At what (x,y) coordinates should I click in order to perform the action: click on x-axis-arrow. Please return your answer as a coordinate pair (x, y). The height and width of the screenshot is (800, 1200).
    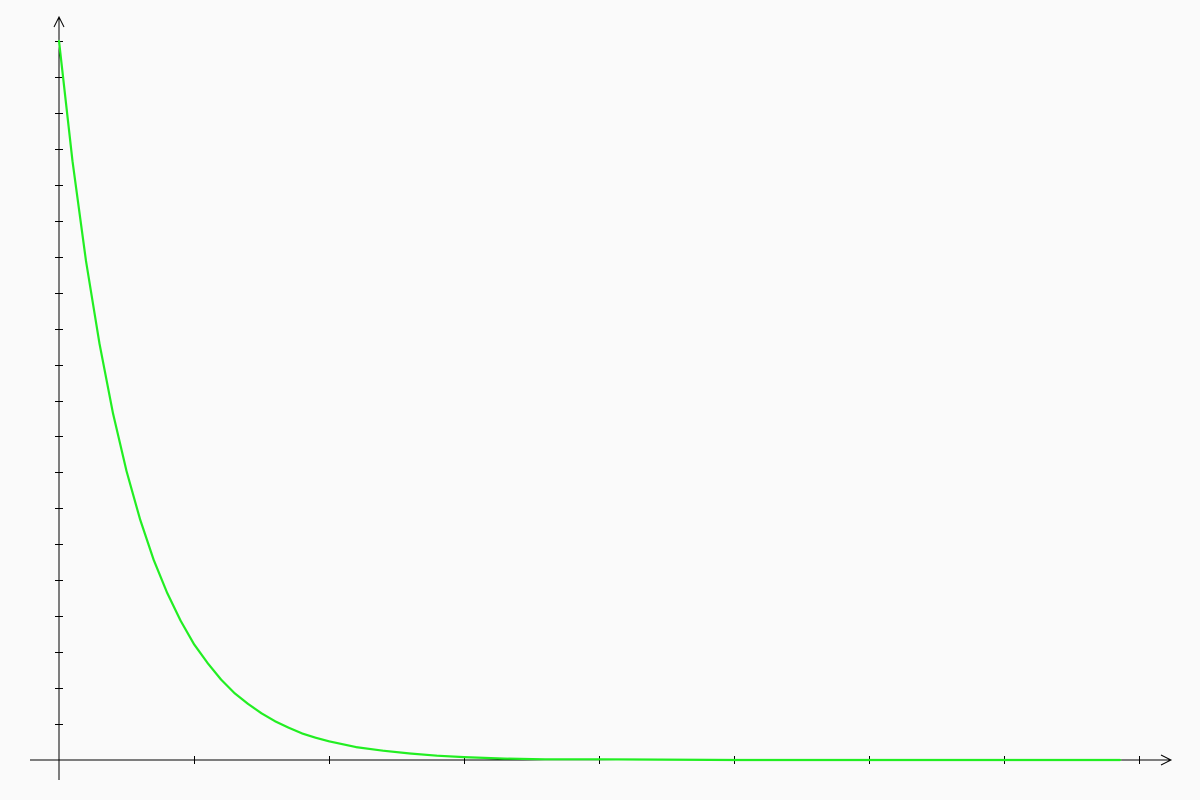
    Looking at the image, I should click on (1166, 760).